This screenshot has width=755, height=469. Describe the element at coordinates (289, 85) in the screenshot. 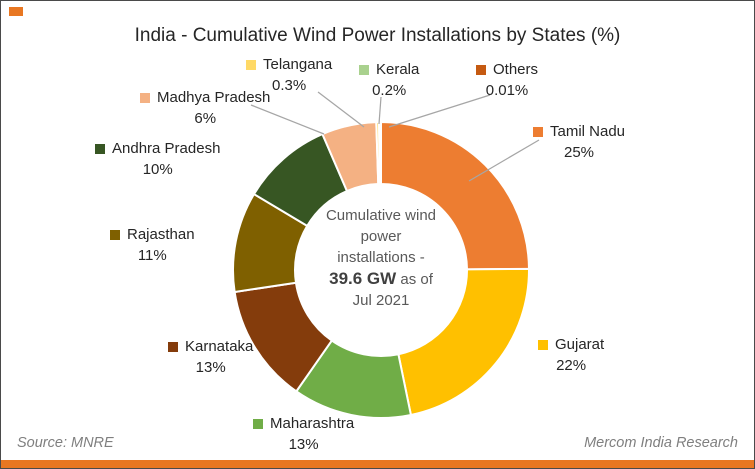

I see `label-value-telangana: 0.3%` at that location.